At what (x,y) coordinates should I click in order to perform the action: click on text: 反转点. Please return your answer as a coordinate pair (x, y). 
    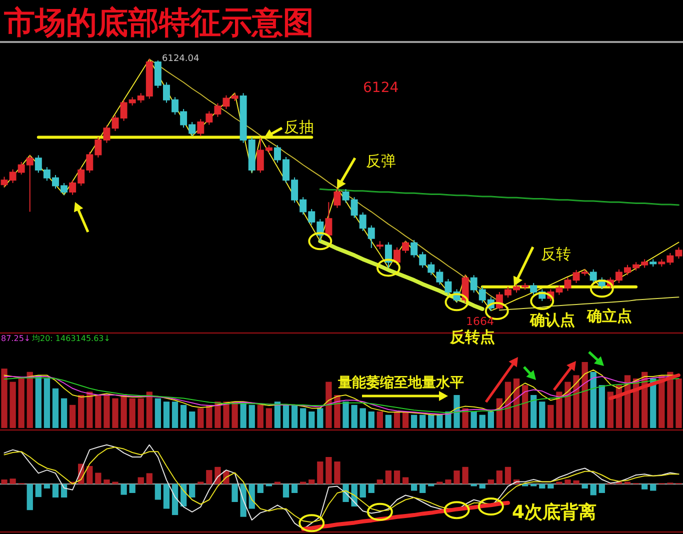
    Looking at the image, I should click on (472, 337).